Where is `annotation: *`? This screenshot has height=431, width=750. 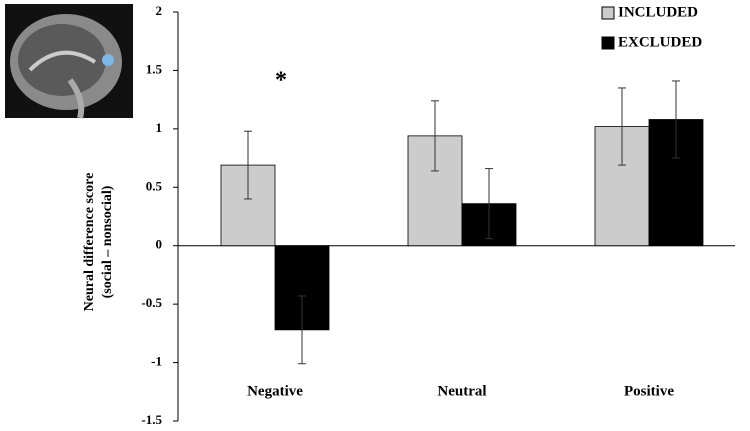
annotation: * is located at coordinates (281, 81).